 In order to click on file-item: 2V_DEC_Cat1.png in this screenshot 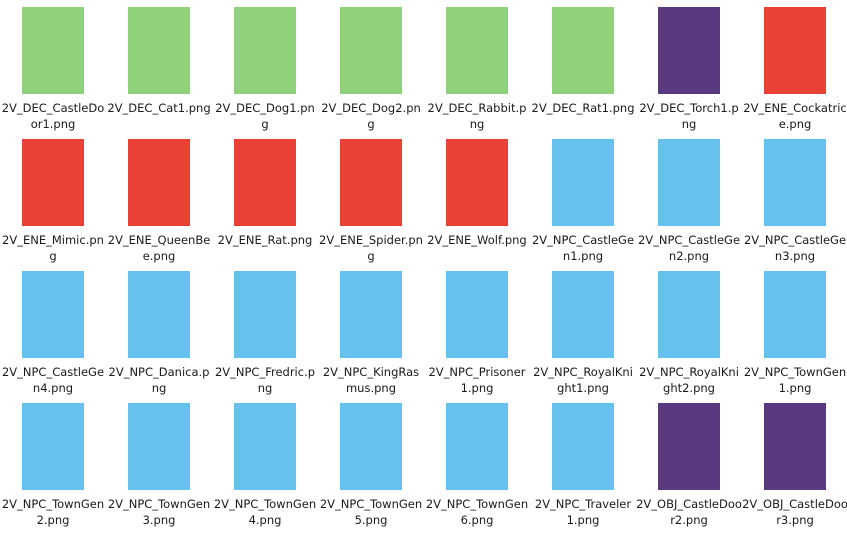, I will do `click(159, 73)`.